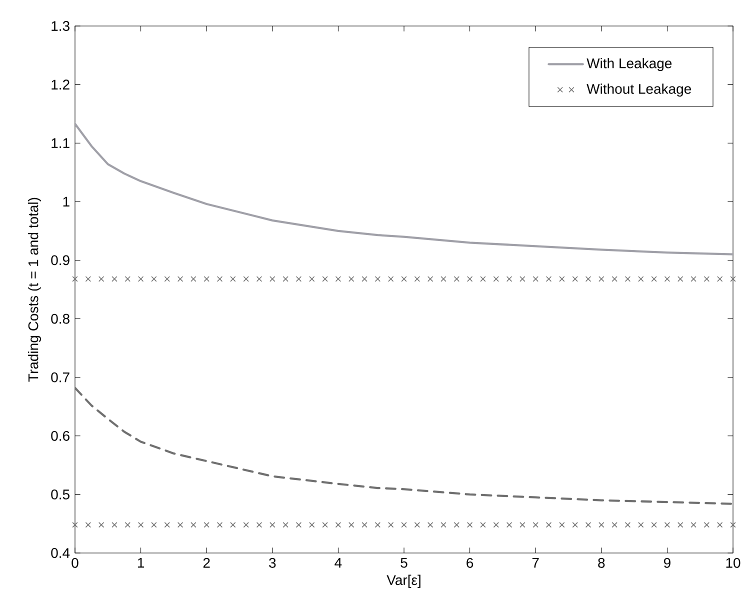 The height and width of the screenshot is (606, 748). Describe the element at coordinates (404, 563) in the screenshot. I see `x-tick-label: 5` at that location.